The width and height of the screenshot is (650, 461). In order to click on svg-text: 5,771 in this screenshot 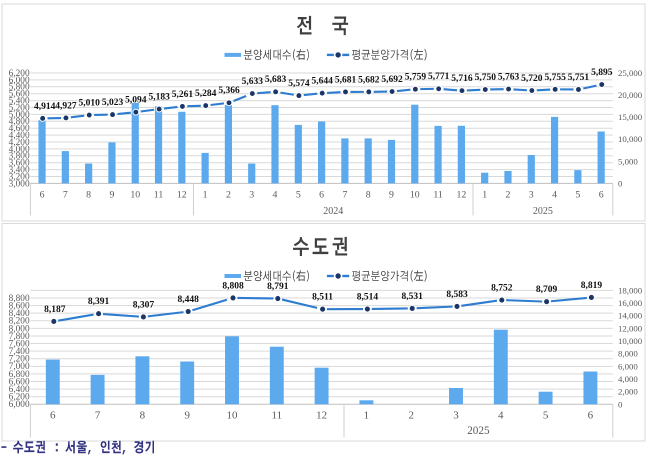, I will do `click(439, 77)`.